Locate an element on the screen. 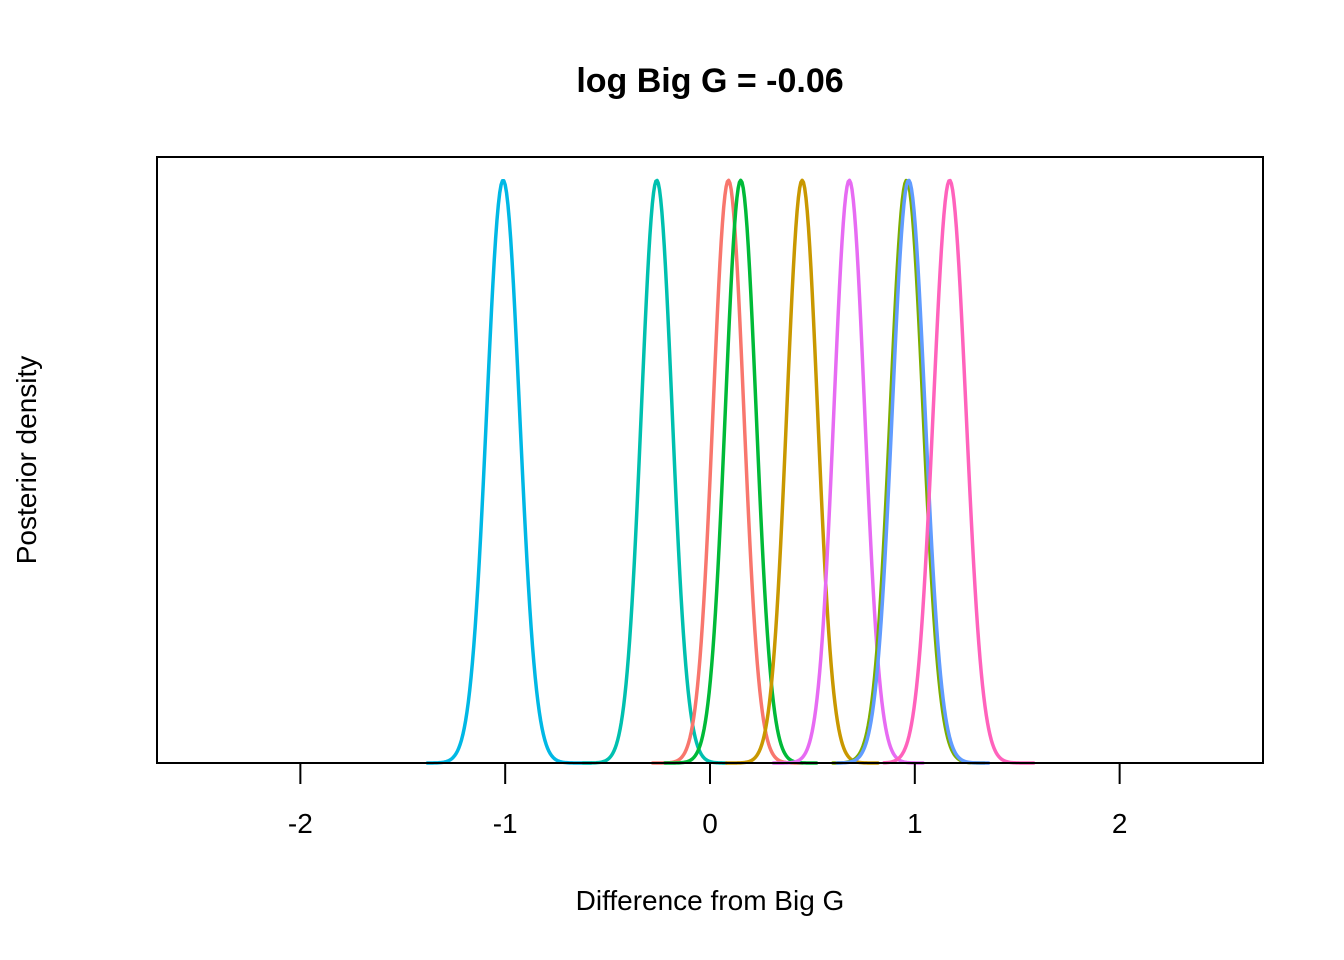 The image size is (1344, 960). x-tick-label: -2 is located at coordinates (300, 823).